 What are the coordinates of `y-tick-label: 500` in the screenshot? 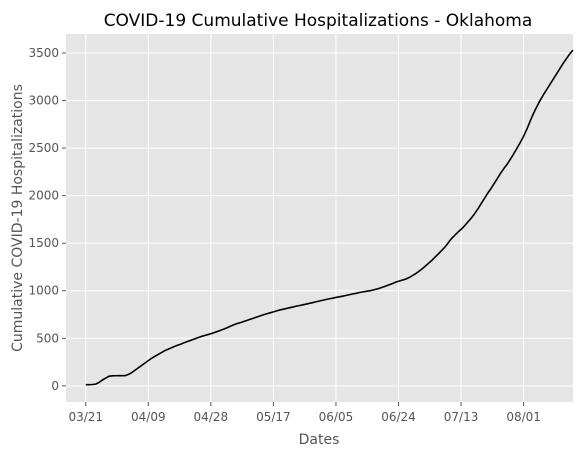 It's located at (47, 338).